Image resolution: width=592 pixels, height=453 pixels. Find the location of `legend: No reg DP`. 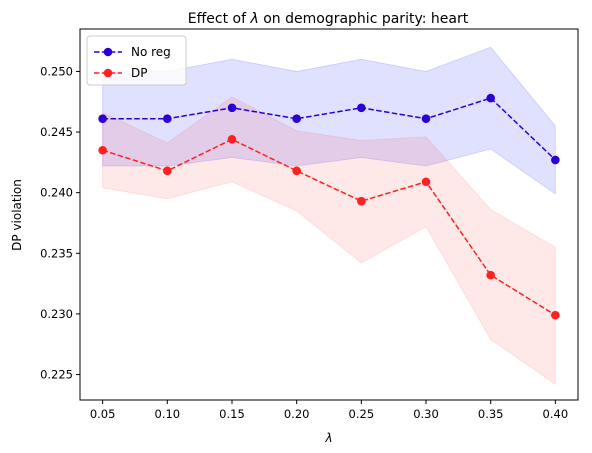

legend: No reg DP is located at coordinates (136, 60).